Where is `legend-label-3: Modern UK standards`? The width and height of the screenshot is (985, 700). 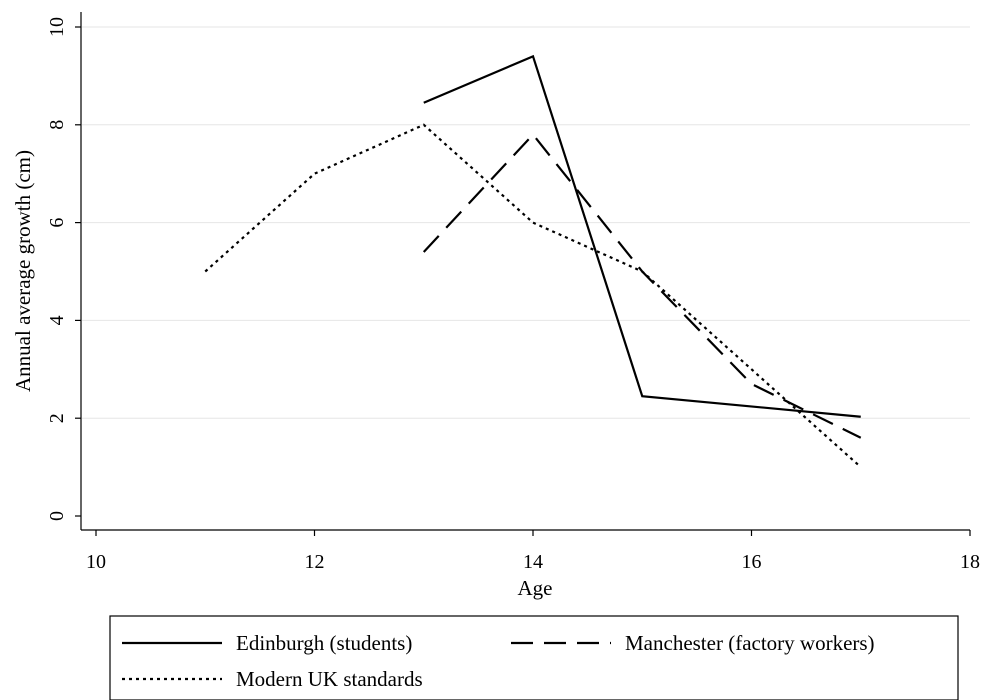
legend-label-3: Modern UK standards is located at coordinates (329, 679).